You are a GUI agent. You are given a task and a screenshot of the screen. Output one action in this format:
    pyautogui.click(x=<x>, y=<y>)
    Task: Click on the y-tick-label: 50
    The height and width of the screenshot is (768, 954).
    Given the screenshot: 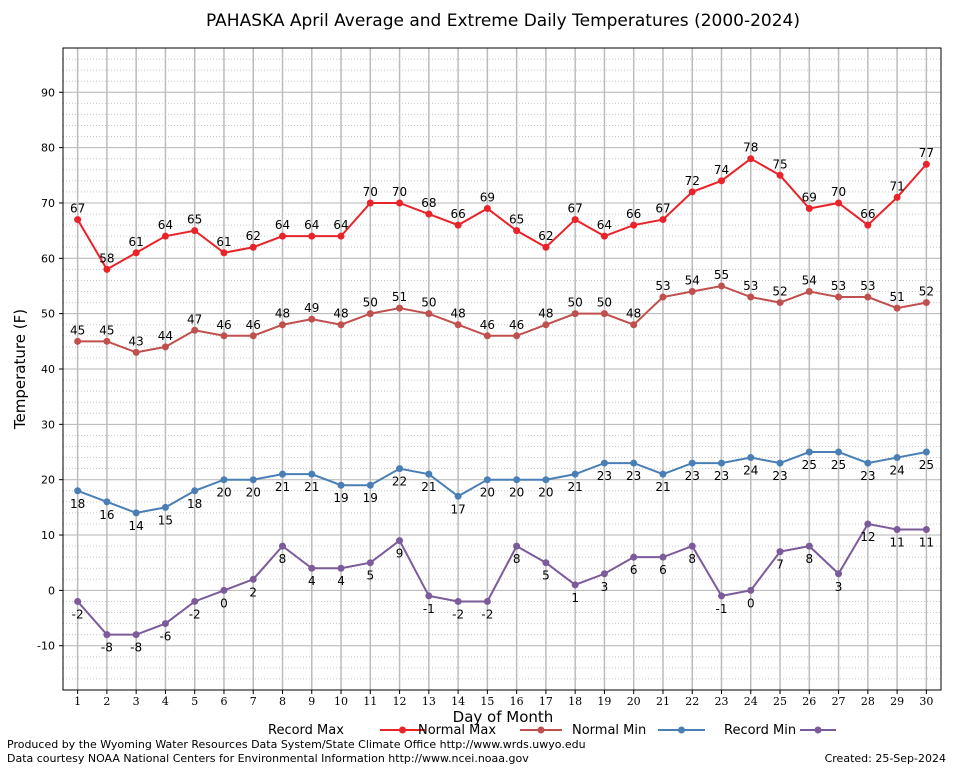 What is the action you would take?
    pyautogui.click(x=48, y=314)
    